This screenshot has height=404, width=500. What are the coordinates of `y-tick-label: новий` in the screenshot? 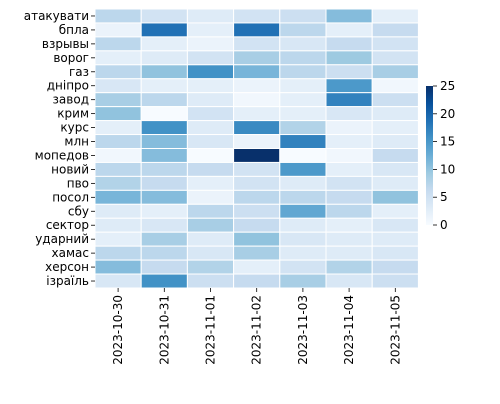 It's located at (70, 169).